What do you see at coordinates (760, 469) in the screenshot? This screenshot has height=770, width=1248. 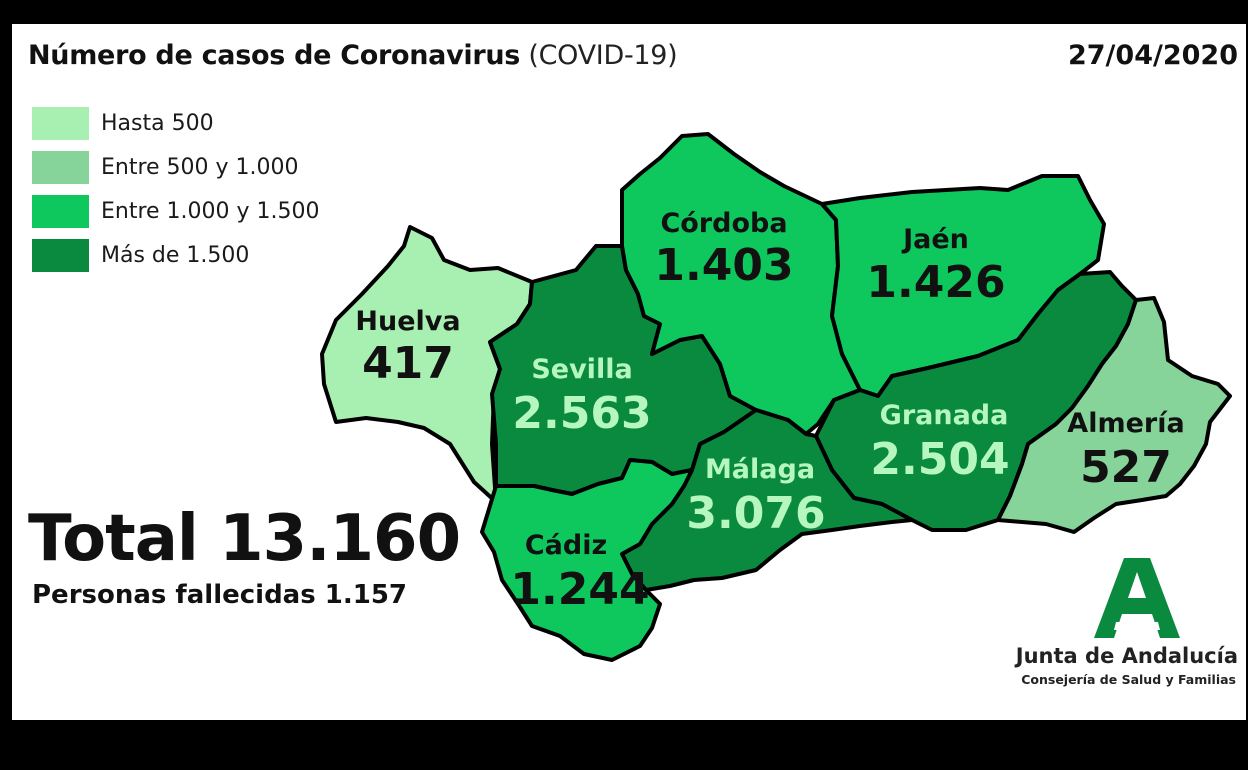 I see `province-name-malaga: Málaga` at bounding box center [760, 469].